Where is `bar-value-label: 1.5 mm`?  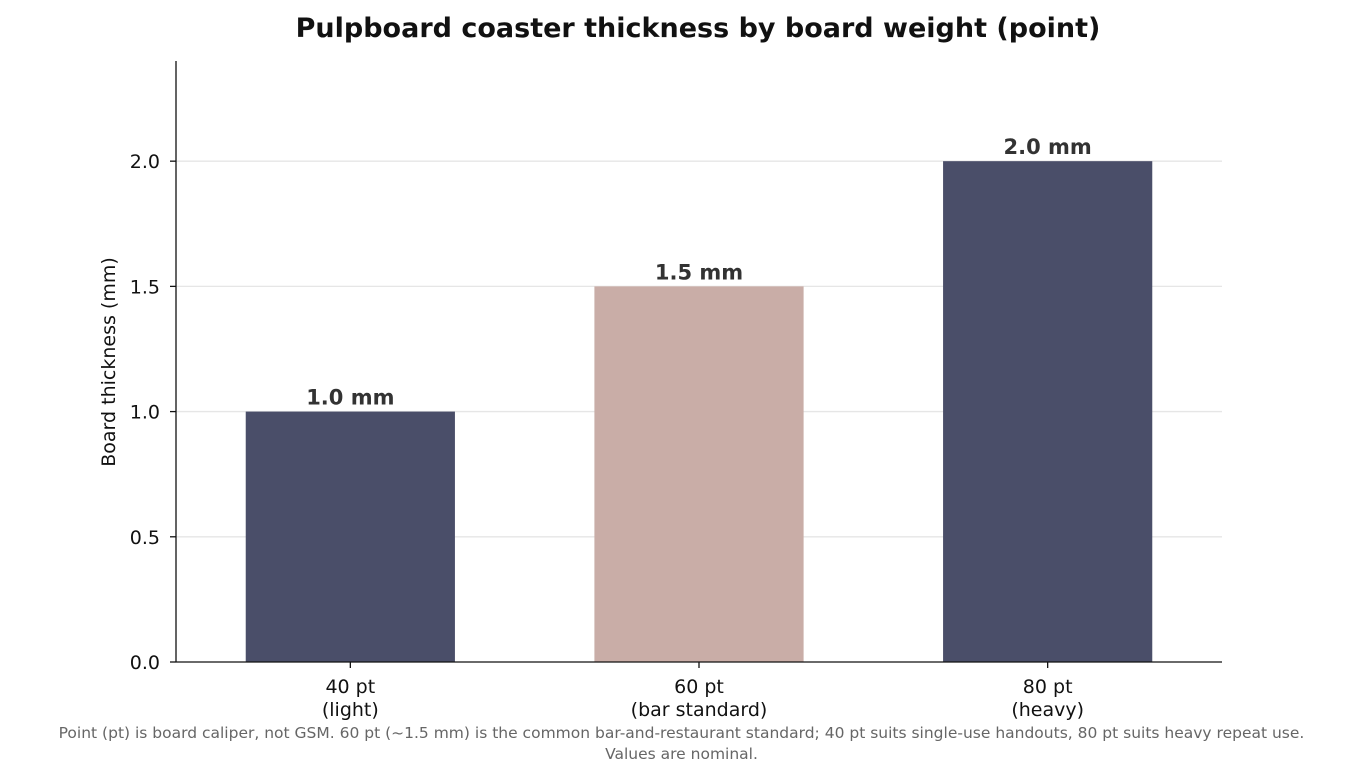 bar-value-label: 1.5 mm is located at coordinates (699, 272).